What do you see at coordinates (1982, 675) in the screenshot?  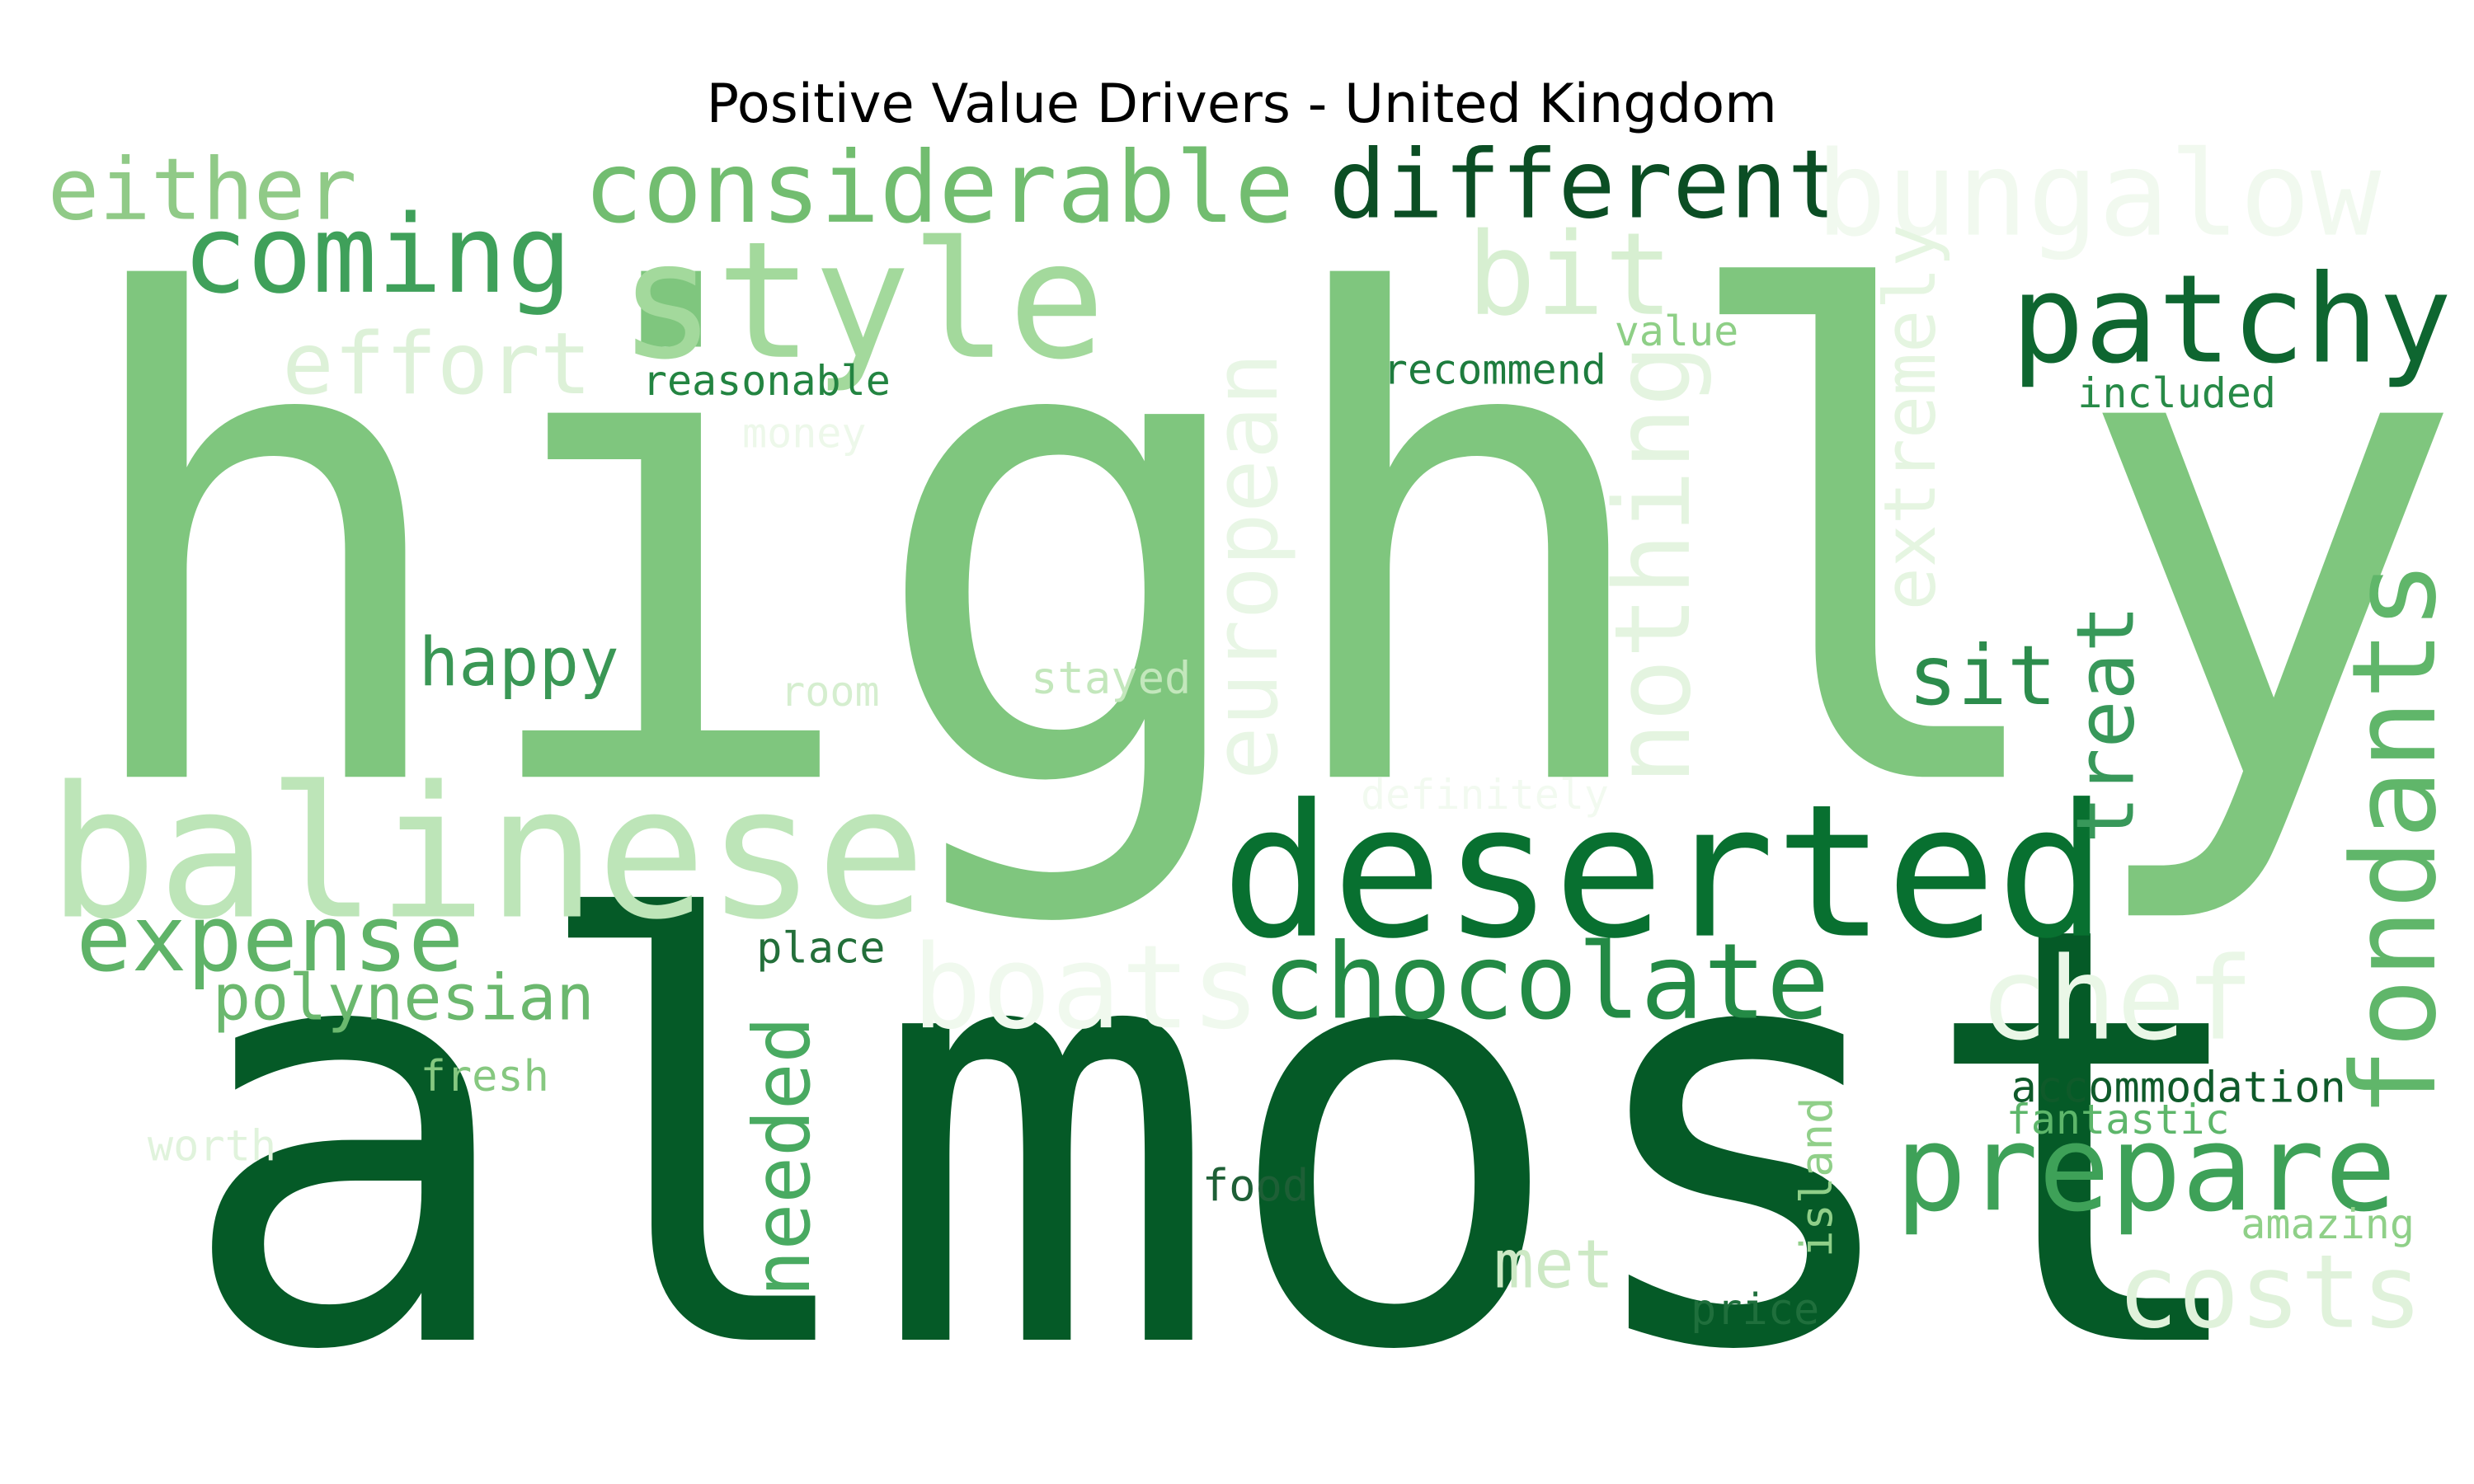 I see `word-sit: sit` at bounding box center [1982, 675].